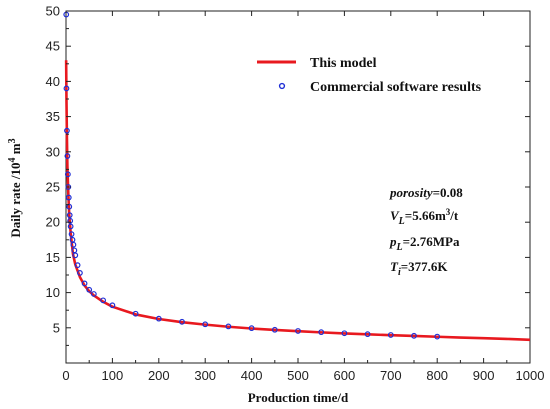  What do you see at coordinates (53, 151) in the screenshot?
I see `y-tick-label: 30` at bounding box center [53, 151].